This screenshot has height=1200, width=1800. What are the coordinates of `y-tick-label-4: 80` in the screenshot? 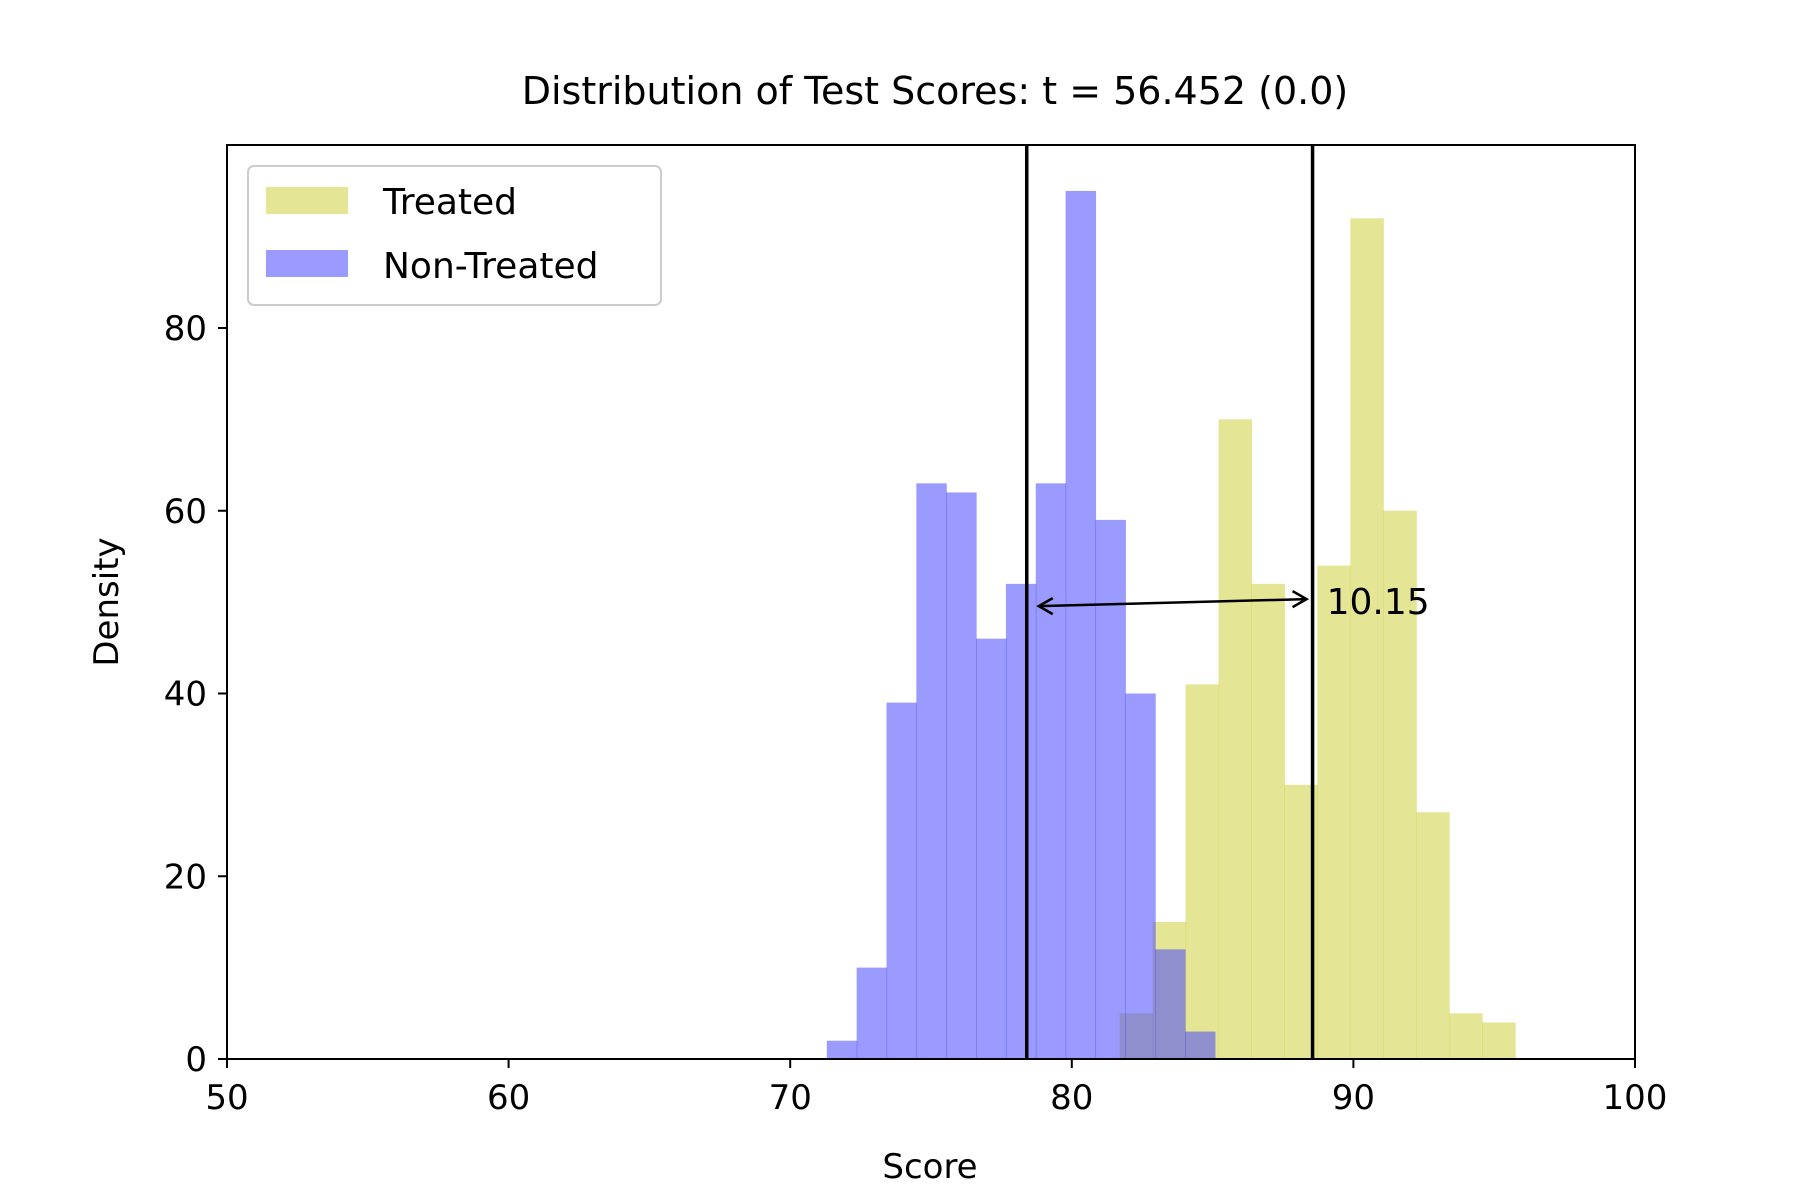 It's located at (185, 329).